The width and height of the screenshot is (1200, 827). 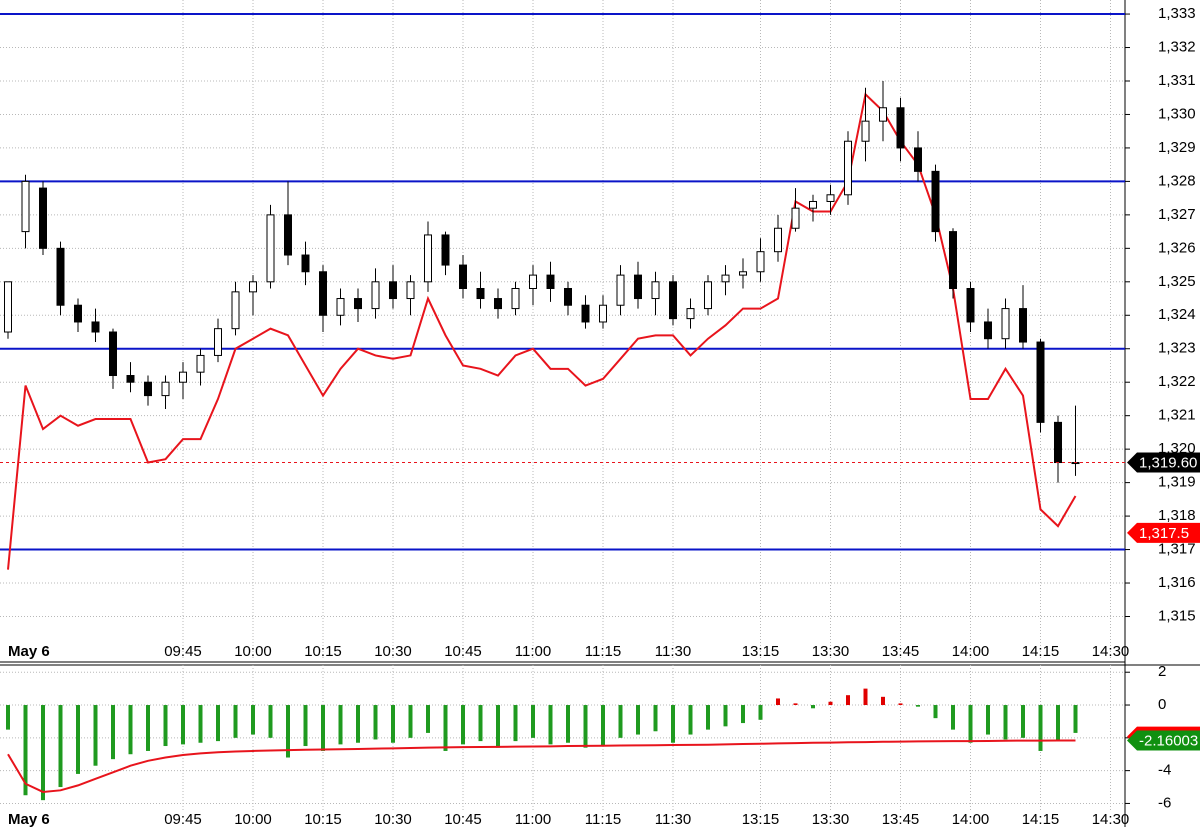 I want to click on y-tick-label: 0, so click(x=1162, y=704).